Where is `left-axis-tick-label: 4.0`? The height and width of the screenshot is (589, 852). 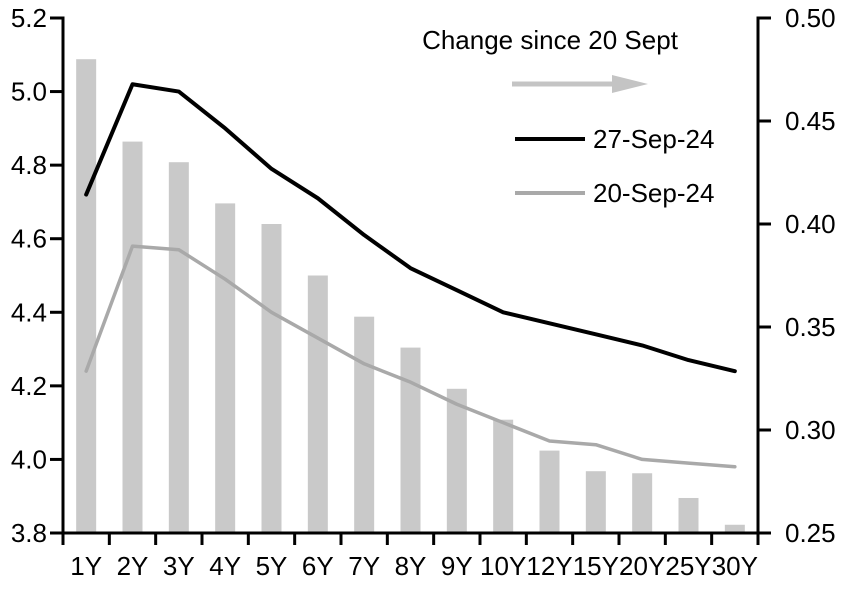
left-axis-tick-label: 4.0 is located at coordinates (29, 459).